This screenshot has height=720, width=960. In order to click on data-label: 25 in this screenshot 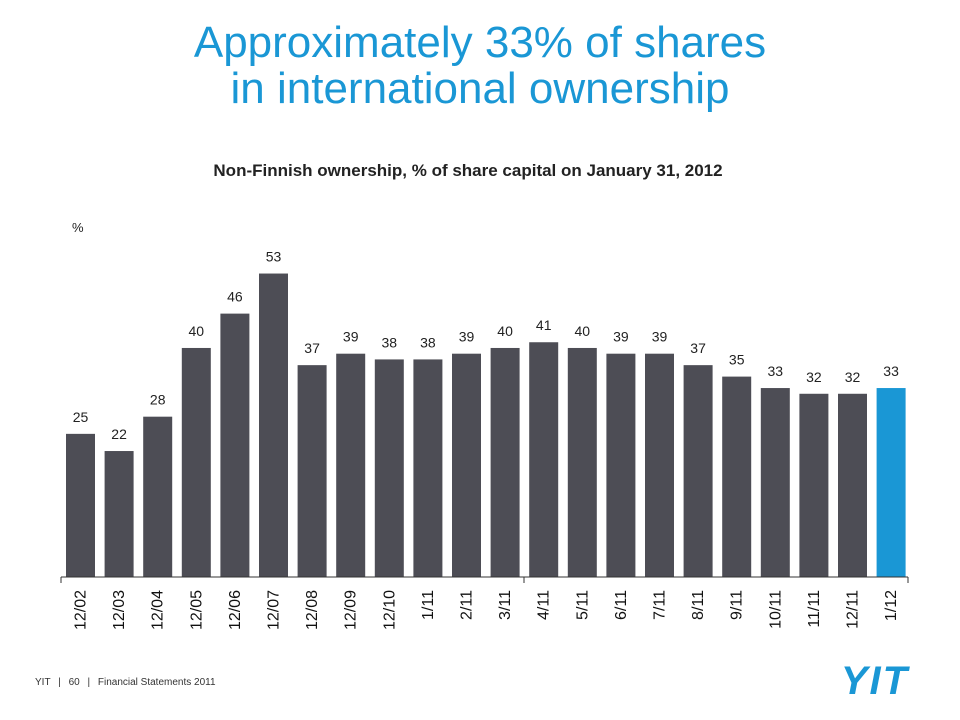, I will do `click(81, 417)`.